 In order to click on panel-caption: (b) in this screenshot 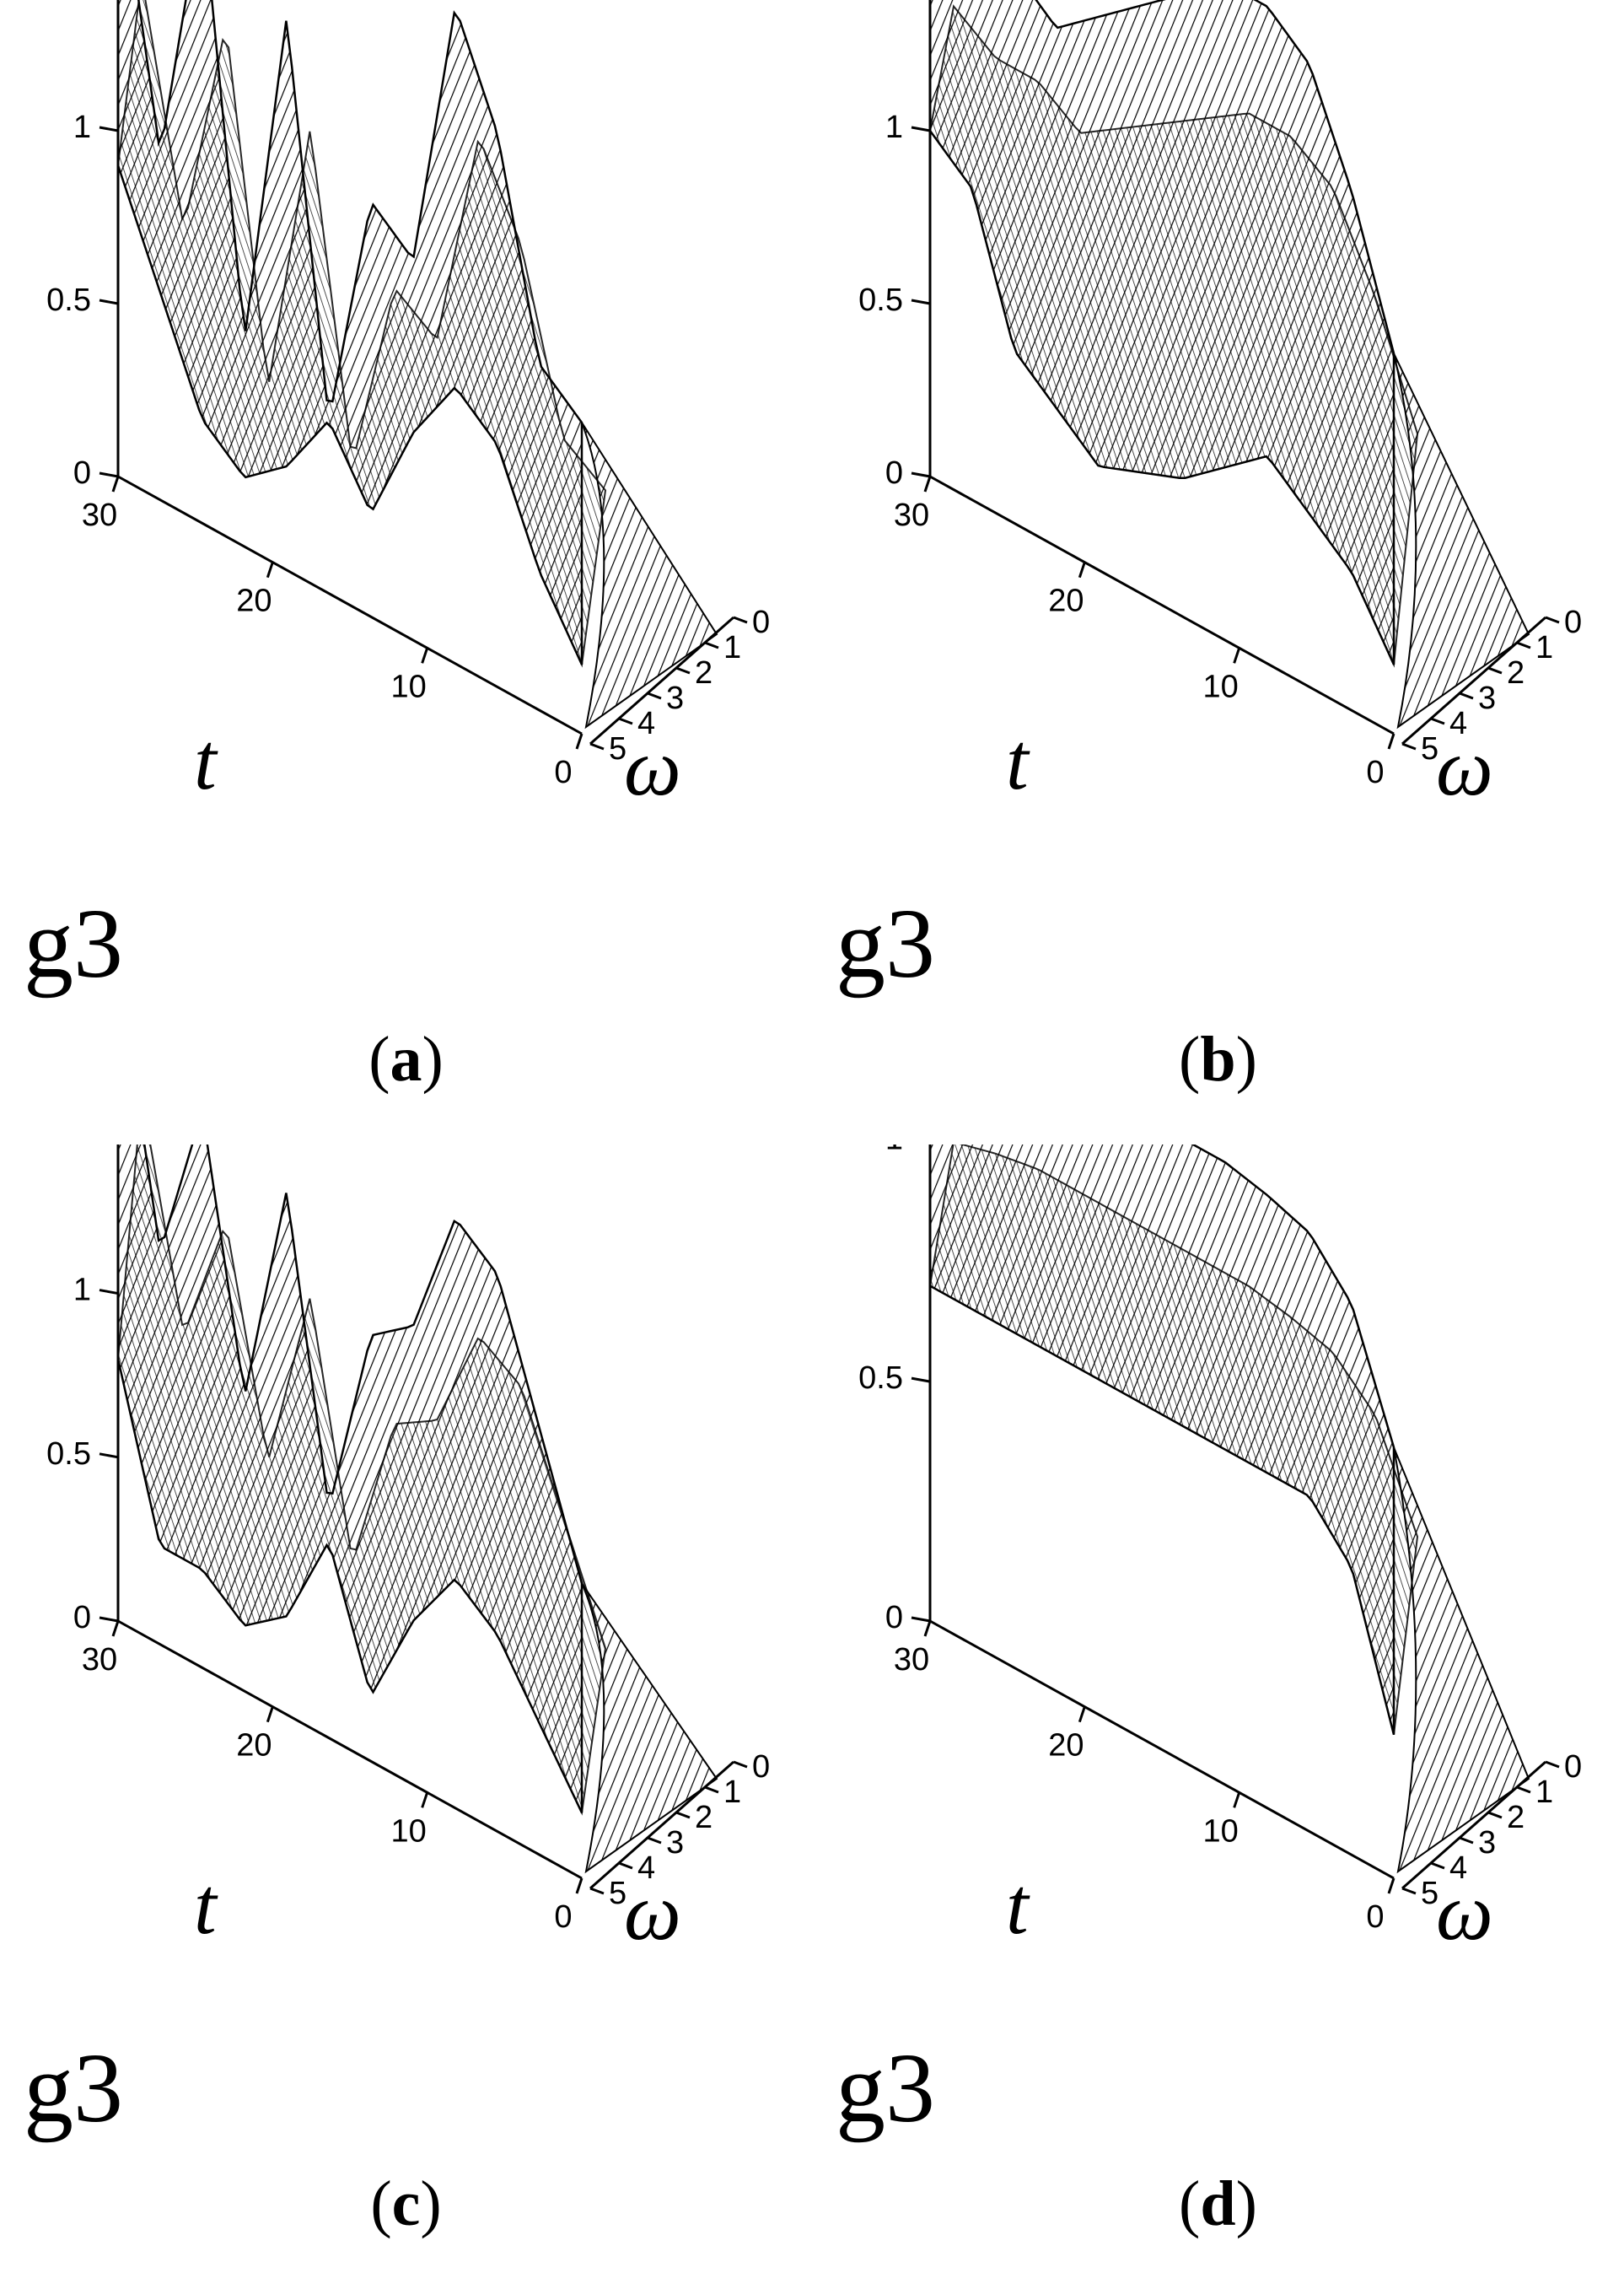, I will do `click(1218, 1059)`.